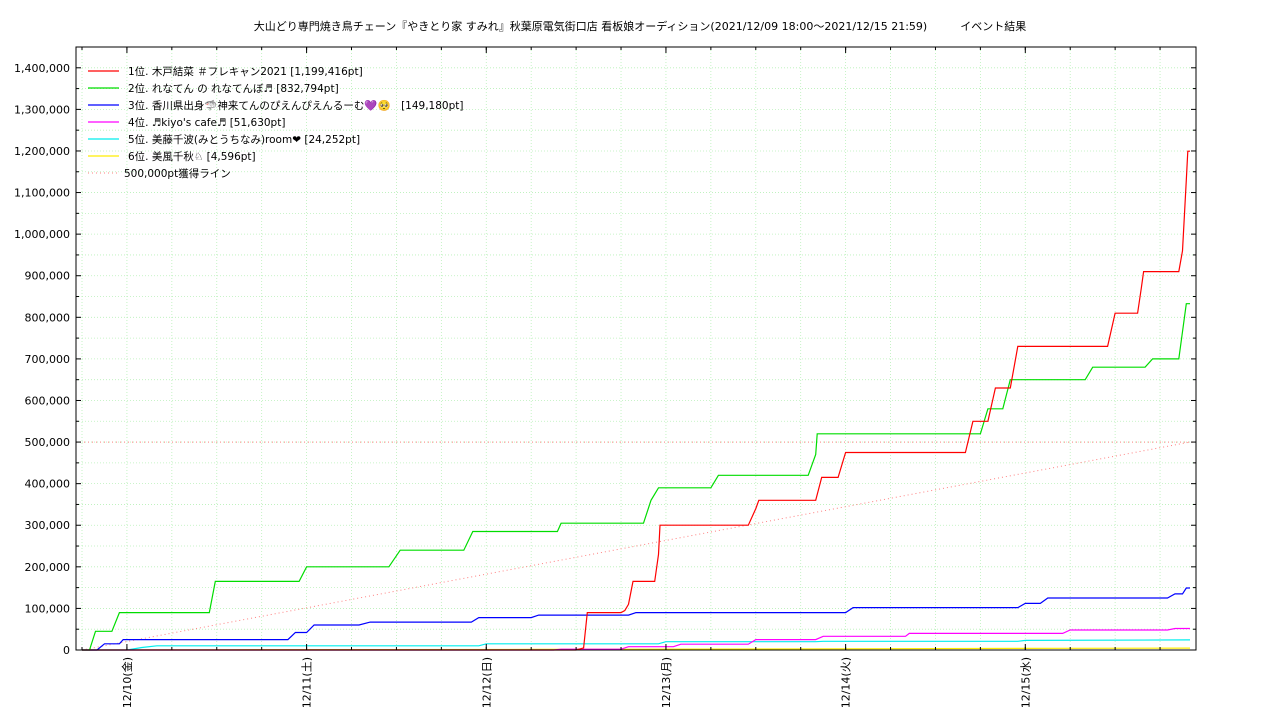  I want to click on y-tick-label: 900,000, so click(48, 276).